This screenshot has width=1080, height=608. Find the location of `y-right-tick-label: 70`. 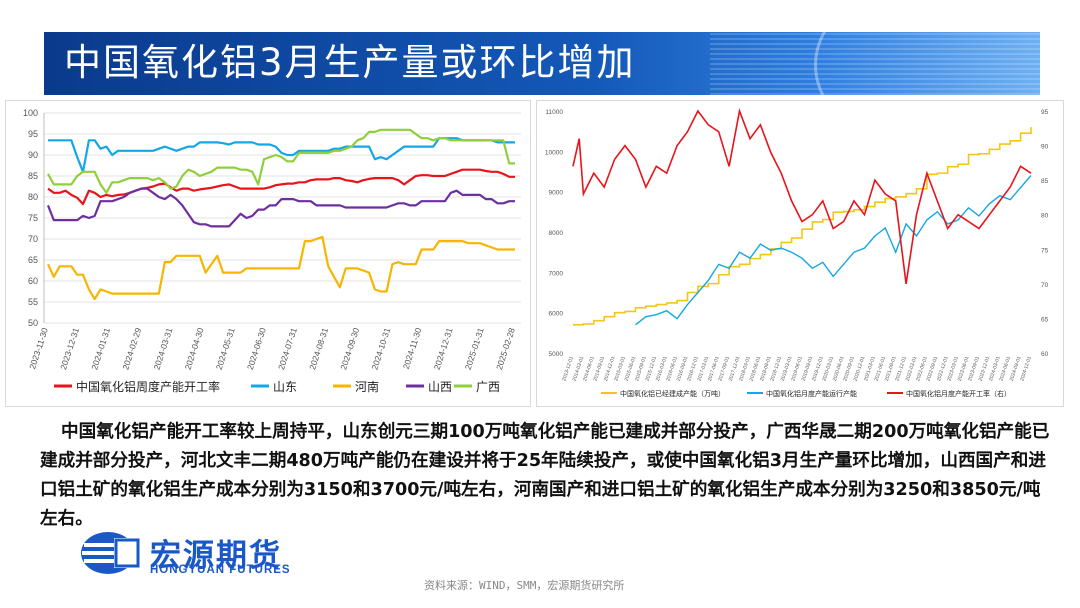

y-right-tick-label: 70 is located at coordinates (1045, 285).